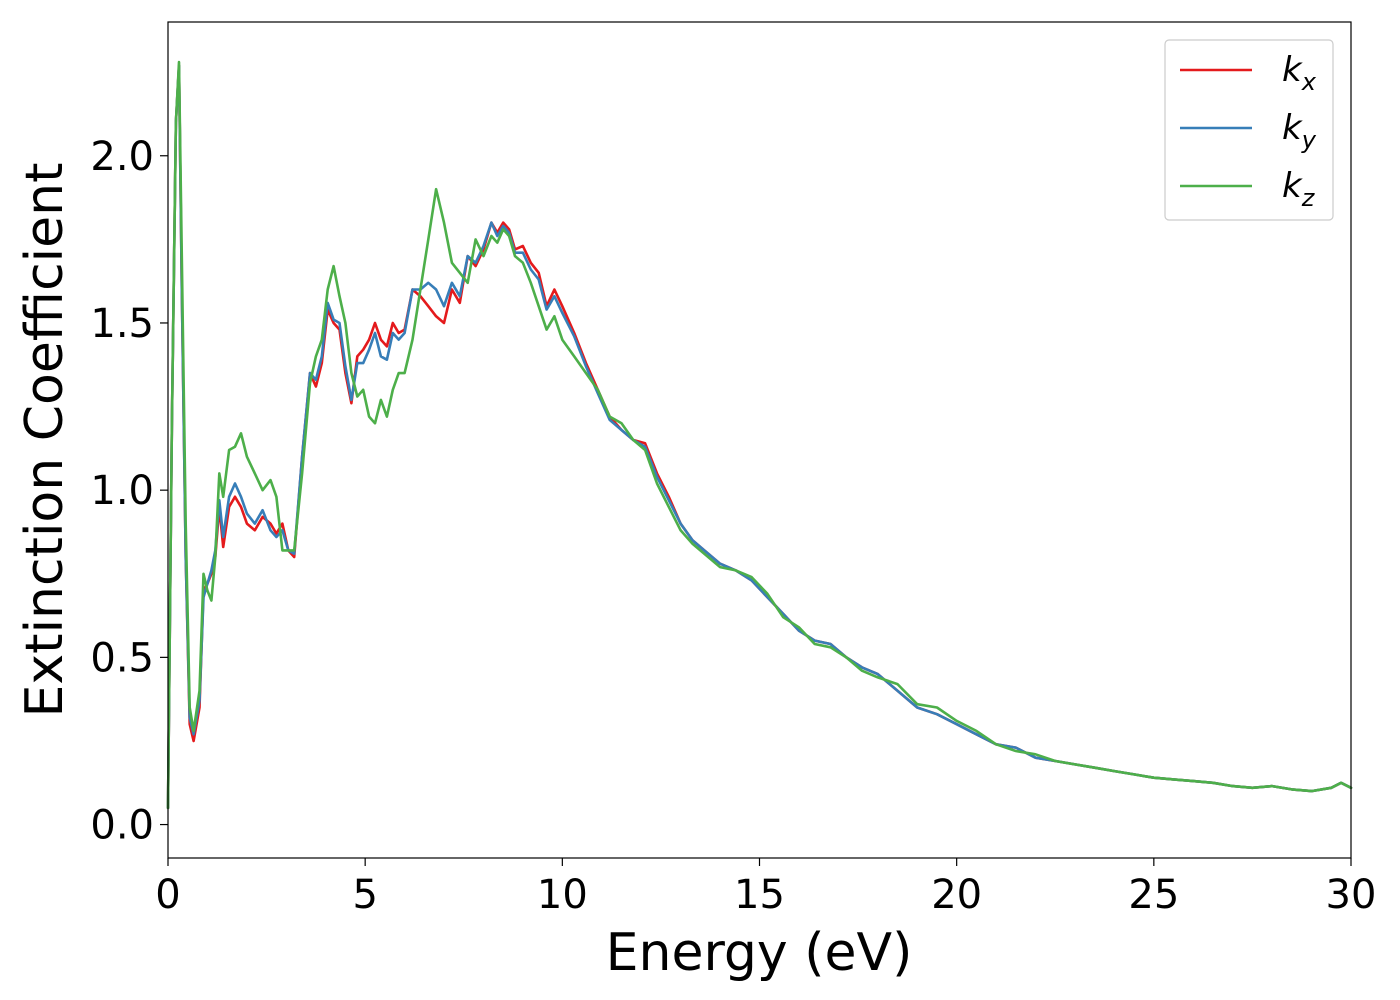 The image size is (1400, 1000). What do you see at coordinates (1309, 140) in the screenshot?
I see `legend-label-sub: y` at bounding box center [1309, 140].